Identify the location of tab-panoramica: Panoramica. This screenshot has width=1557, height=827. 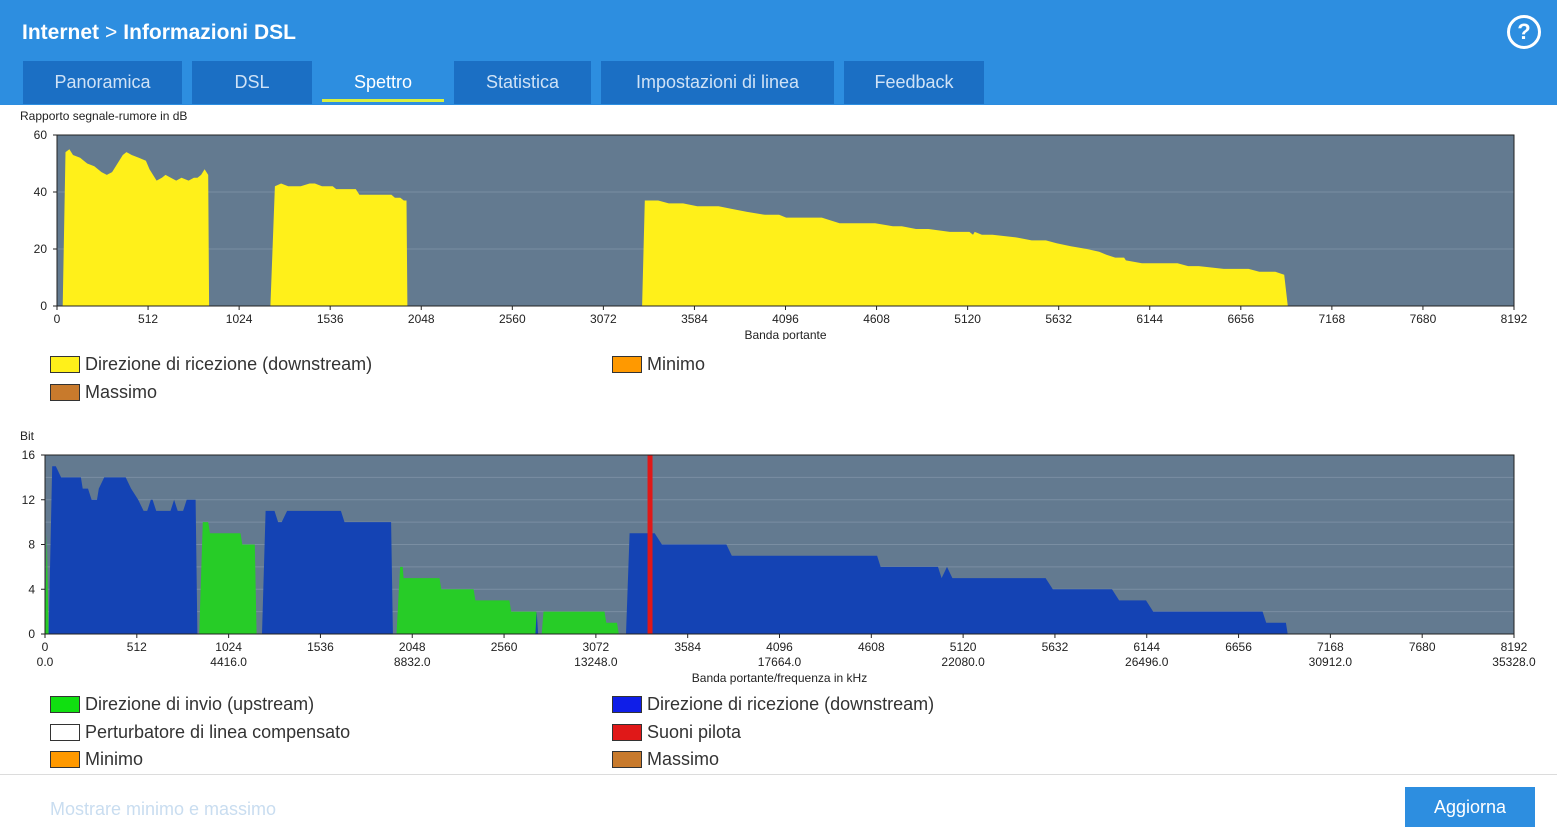
(102, 82).